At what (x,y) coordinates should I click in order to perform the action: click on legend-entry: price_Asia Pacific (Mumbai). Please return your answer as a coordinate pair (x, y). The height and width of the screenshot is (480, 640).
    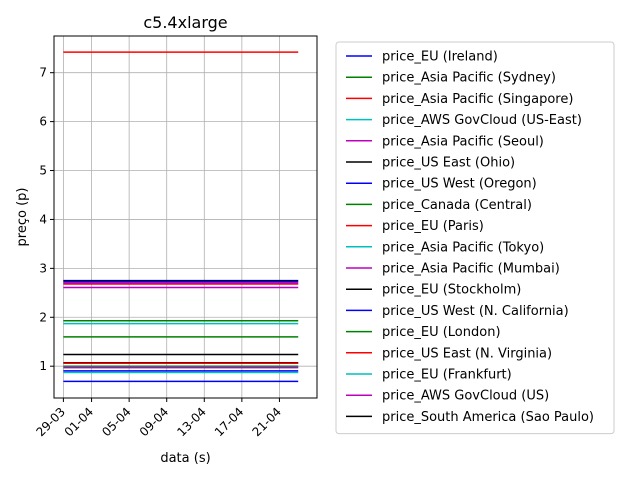
    Looking at the image, I should click on (471, 269).